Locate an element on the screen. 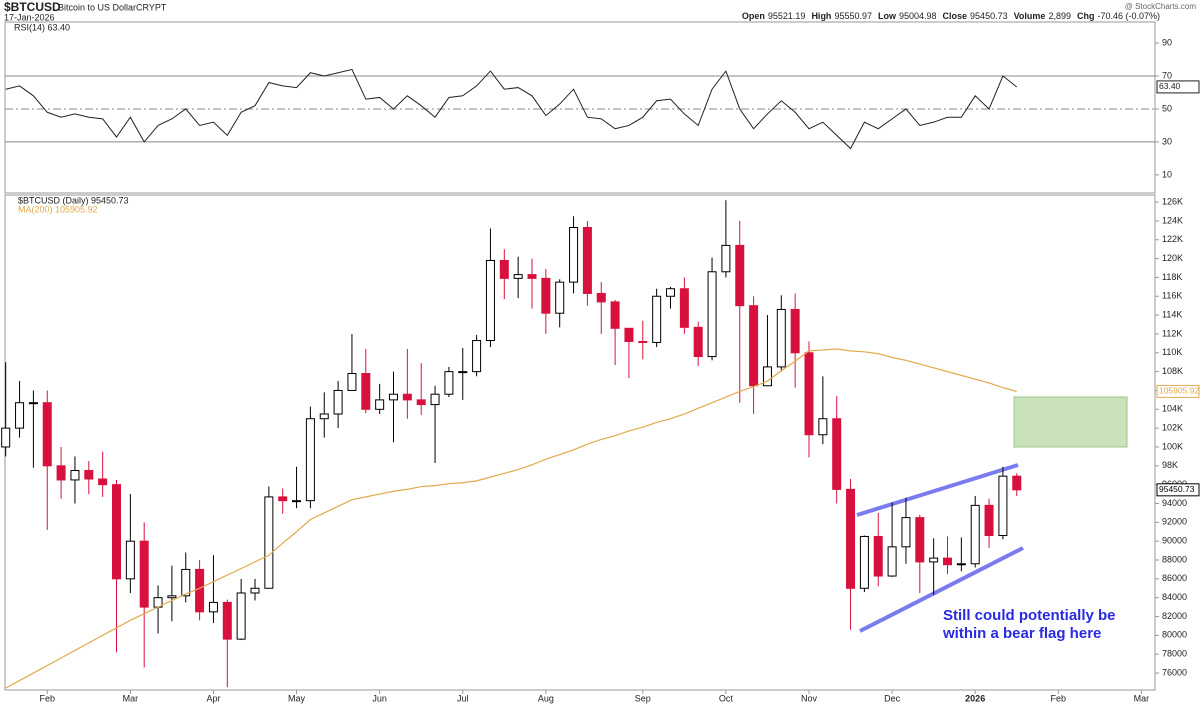 Image resolution: width=1200 pixels, height=705 pixels. y-tick-label: 120K is located at coordinates (1172, 258).